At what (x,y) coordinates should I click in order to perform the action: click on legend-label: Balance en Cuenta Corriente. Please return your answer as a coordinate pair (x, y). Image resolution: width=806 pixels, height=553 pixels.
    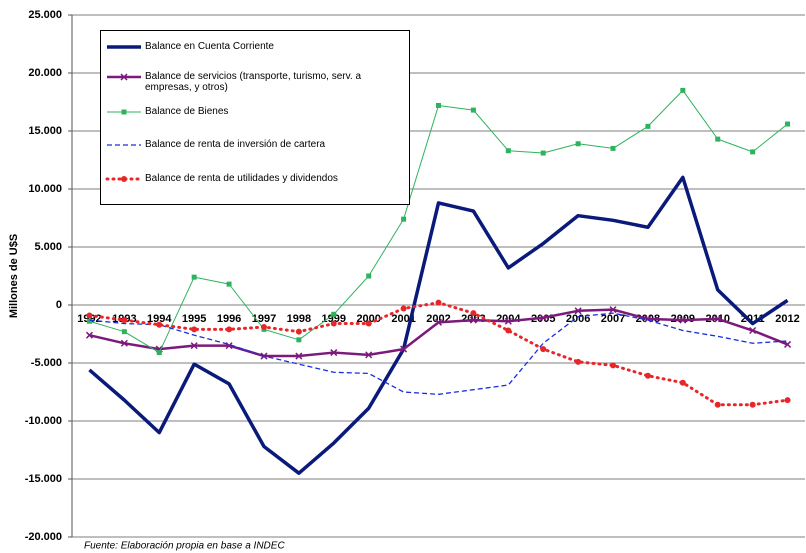
    Looking at the image, I should click on (209, 46).